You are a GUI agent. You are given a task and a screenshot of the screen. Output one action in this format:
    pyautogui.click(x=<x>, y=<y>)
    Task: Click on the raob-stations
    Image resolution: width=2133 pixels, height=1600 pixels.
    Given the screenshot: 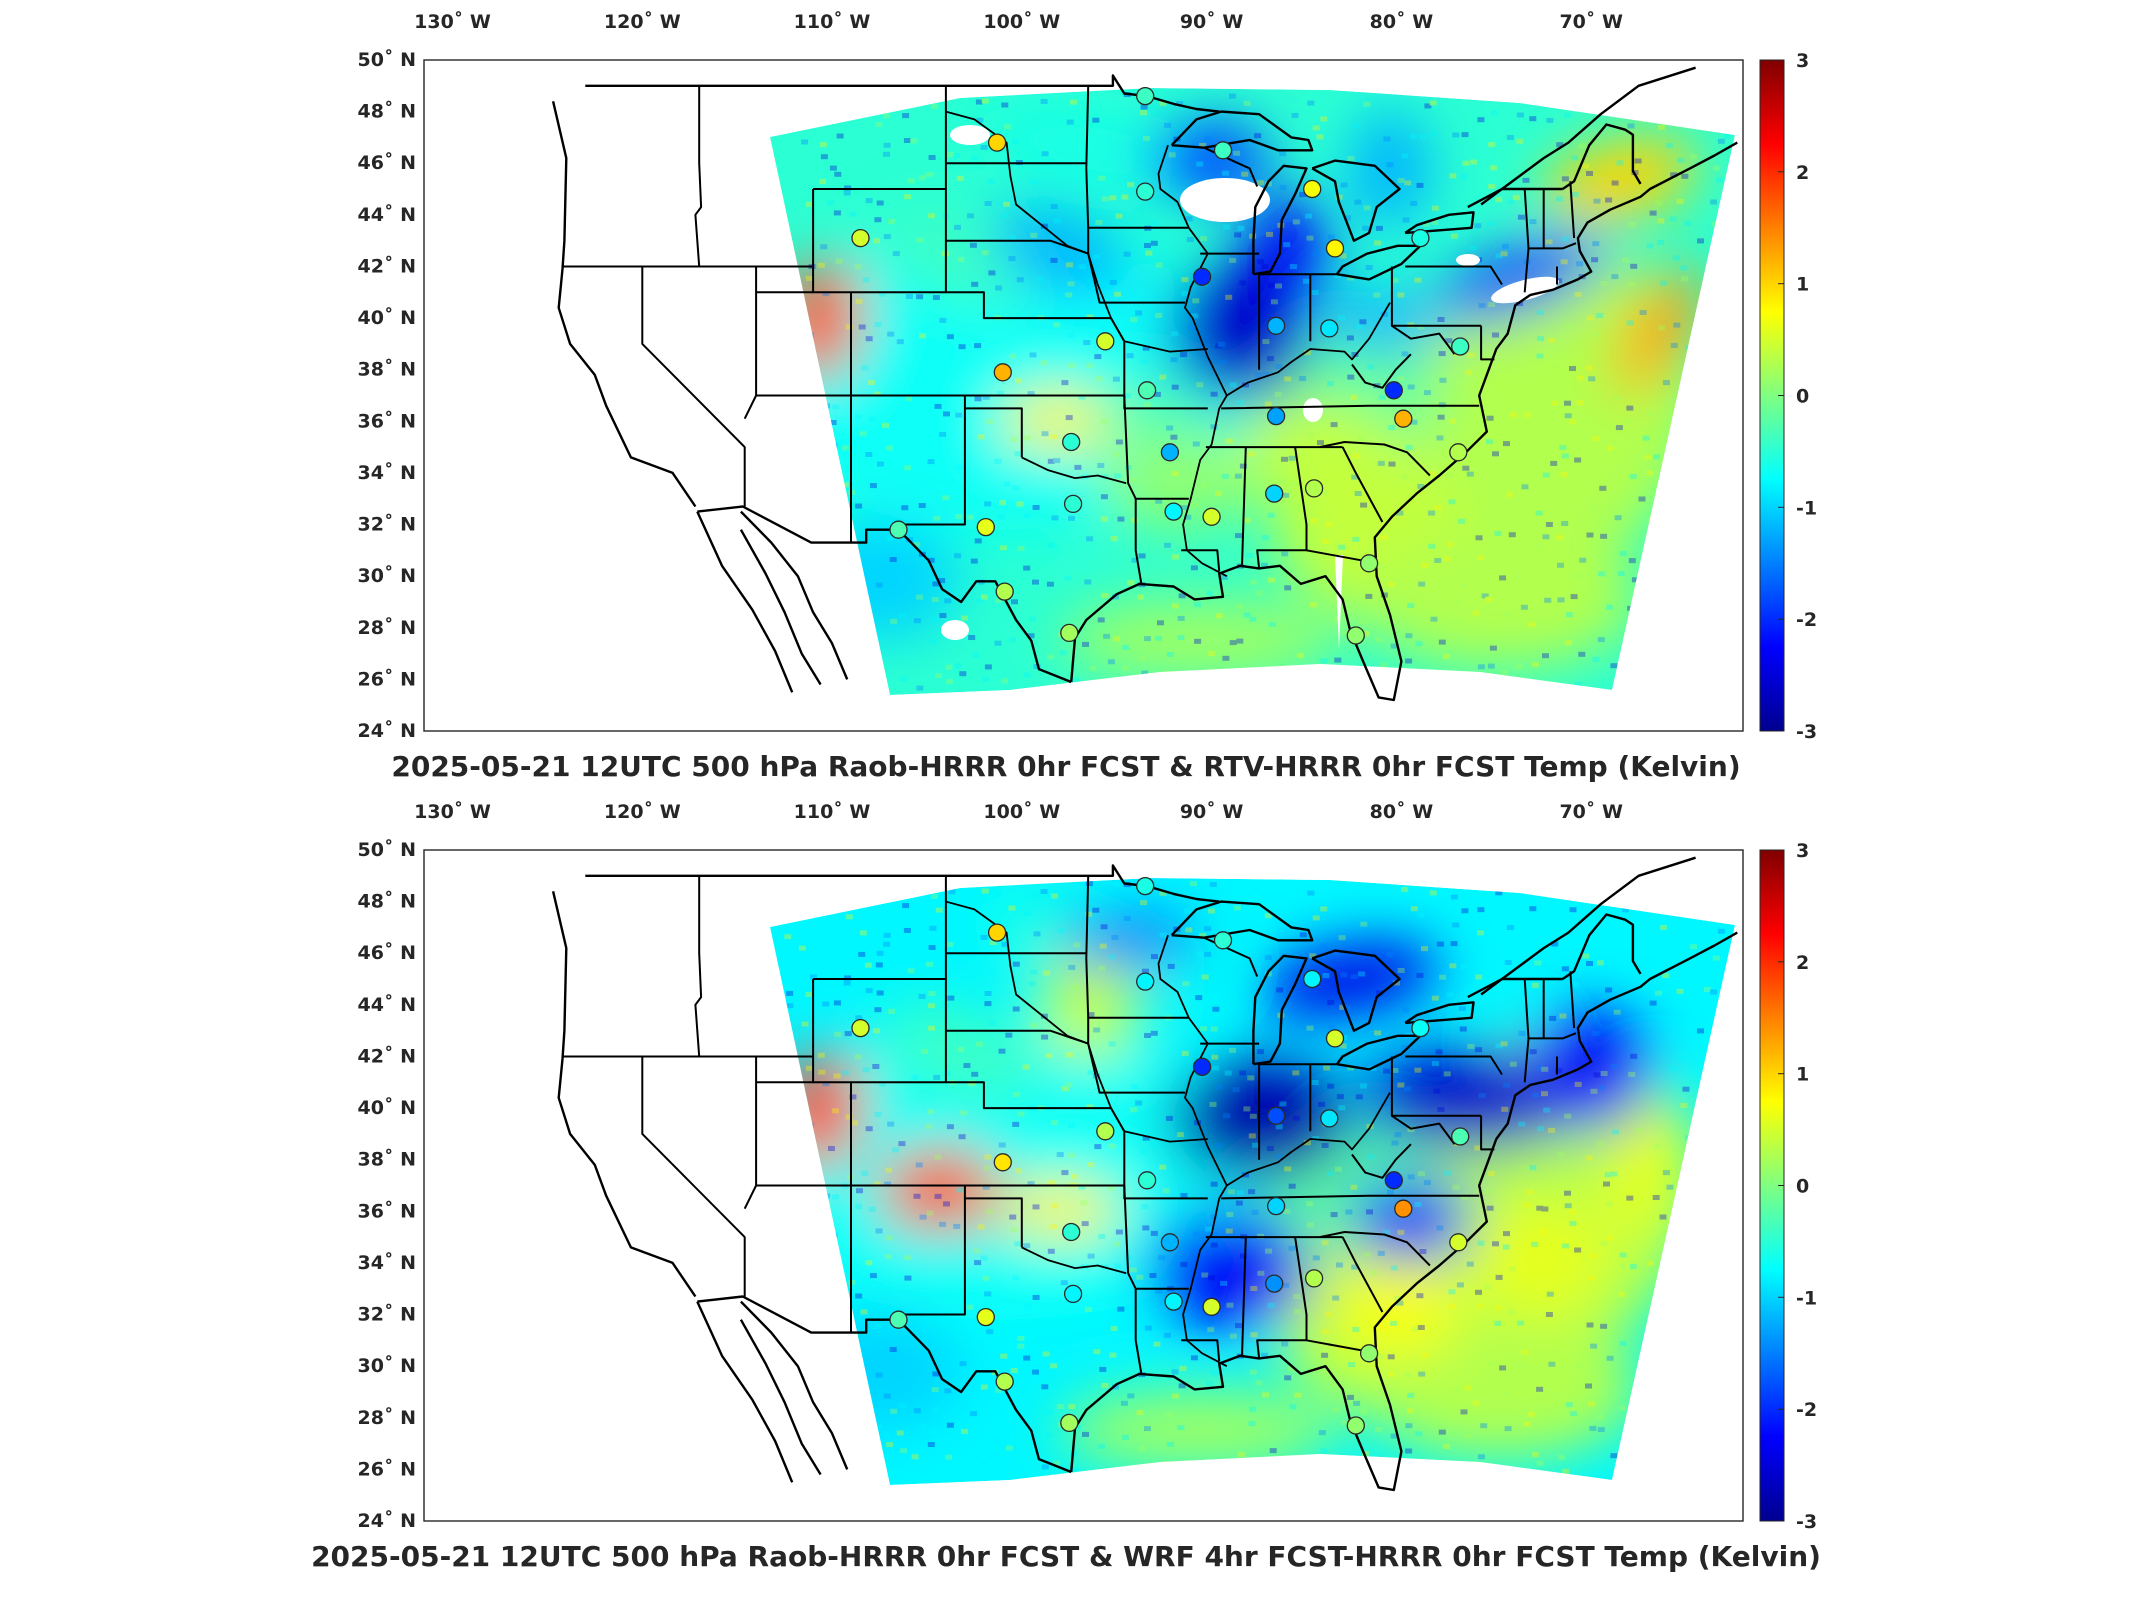 What is the action you would take?
    pyautogui.click(x=1160, y=365)
    